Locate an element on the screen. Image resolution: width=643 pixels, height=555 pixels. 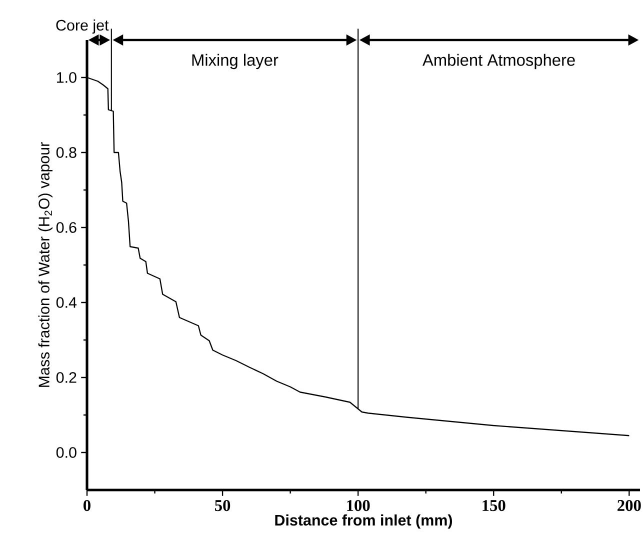
y-tick-label: 0.8 is located at coordinates (66, 152).